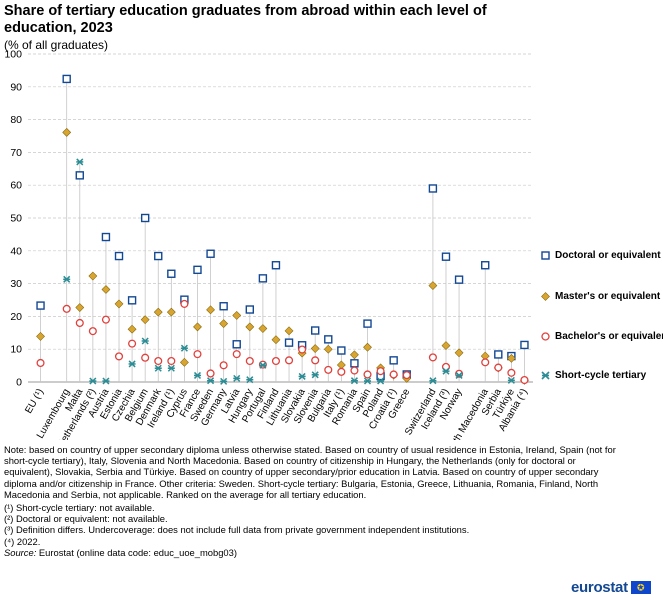  Describe the element at coordinates (16, 153) in the screenshot. I see `y-tick-label: 70` at that location.